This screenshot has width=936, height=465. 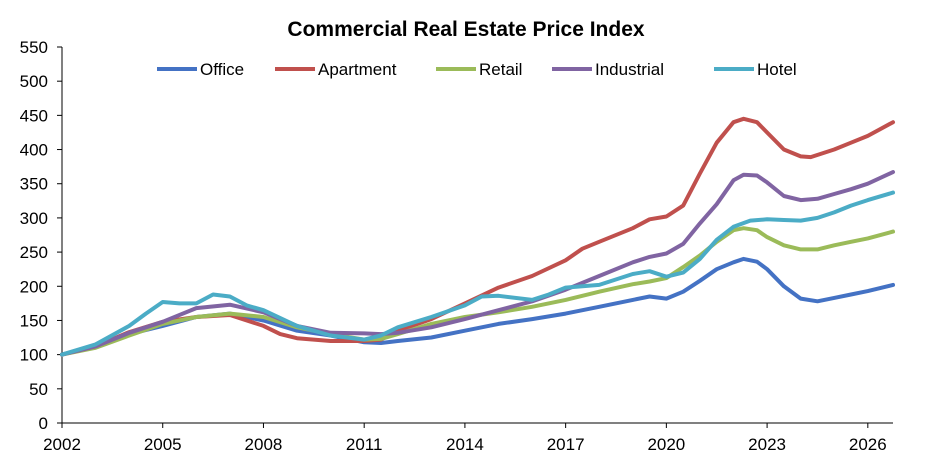 What do you see at coordinates (500, 69) in the screenshot?
I see `legend-label: Retail` at bounding box center [500, 69].